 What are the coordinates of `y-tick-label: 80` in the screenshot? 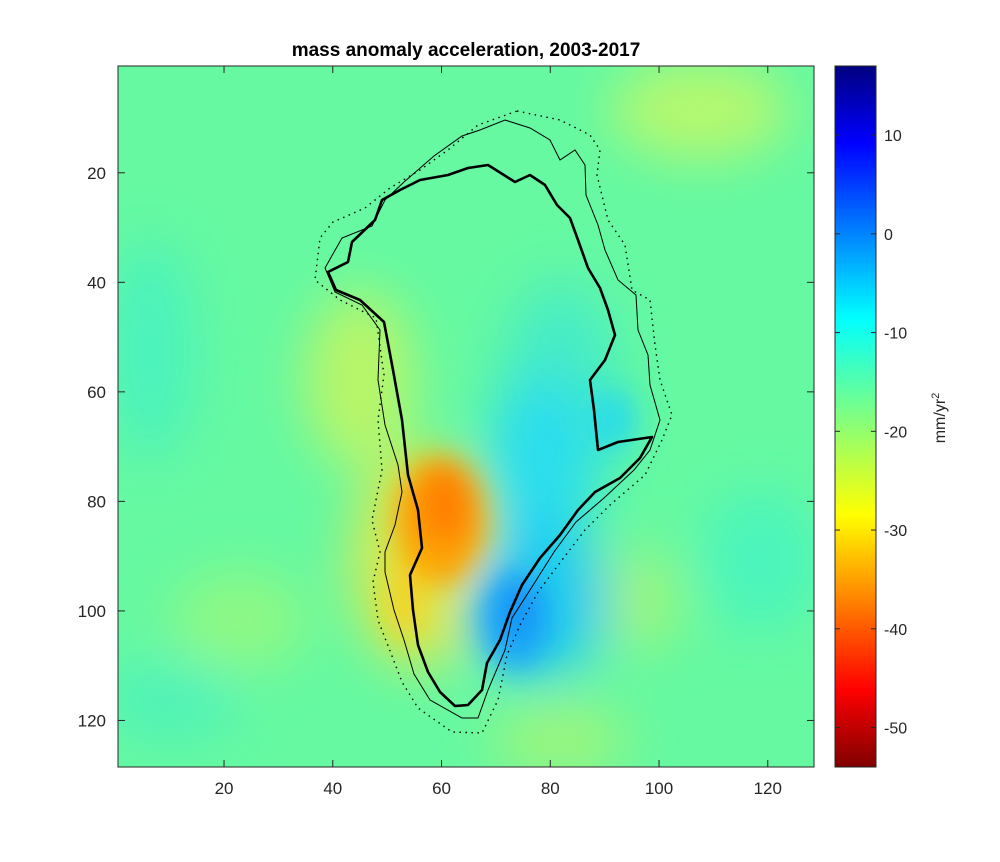 It's located at (96, 501).